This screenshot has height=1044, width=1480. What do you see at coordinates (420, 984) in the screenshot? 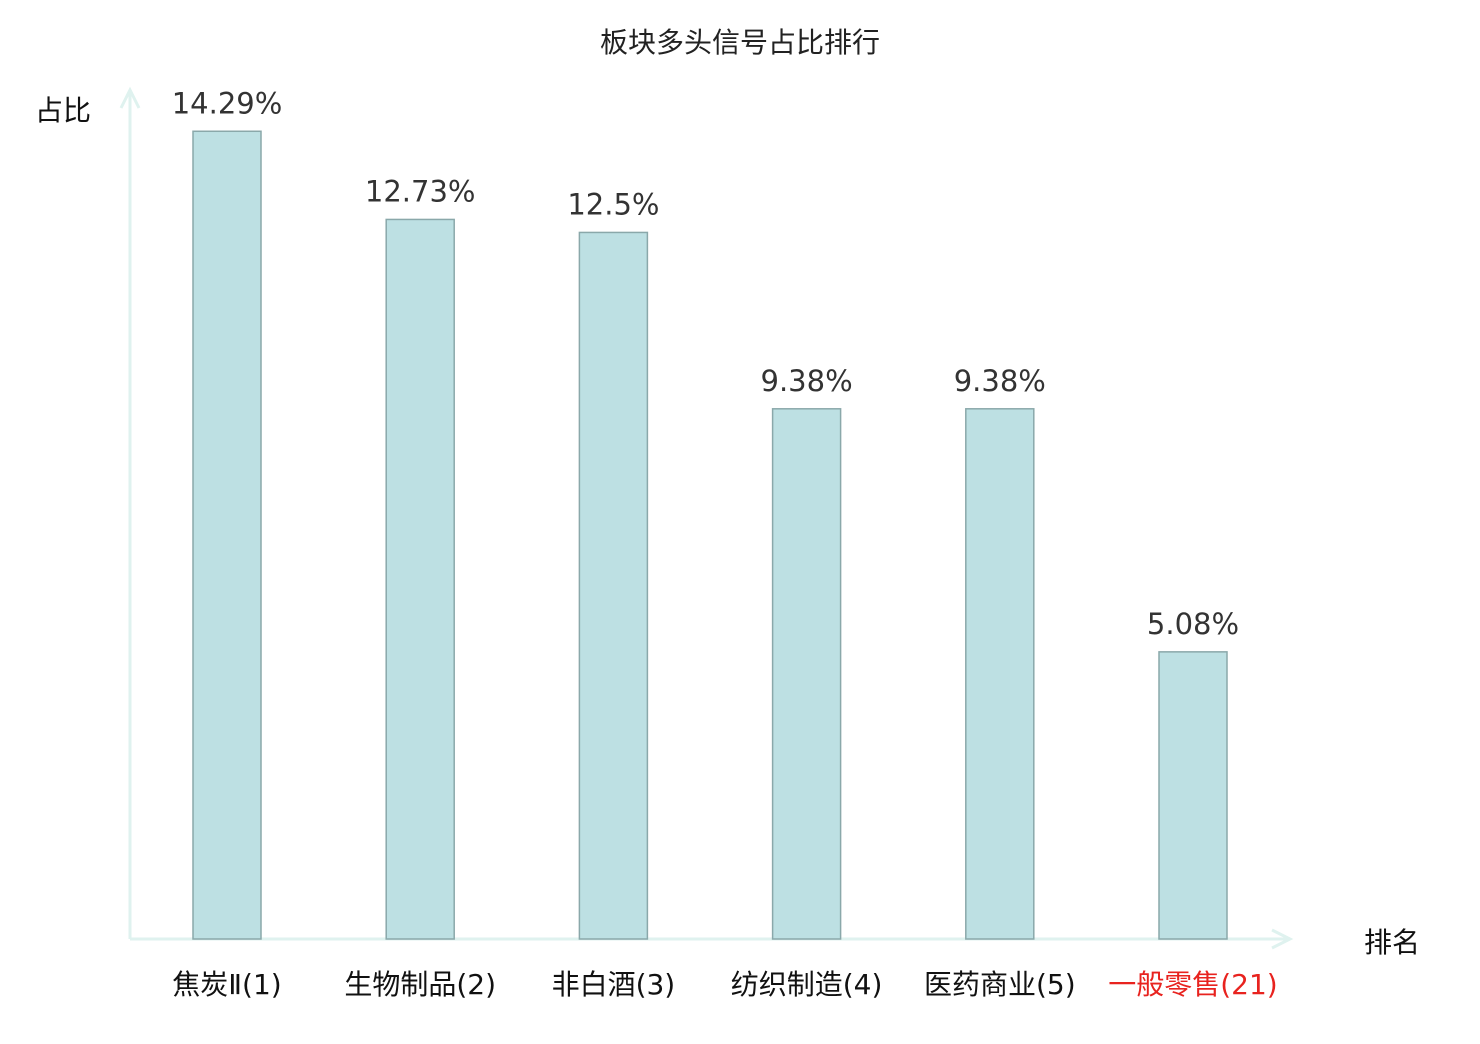
I see `x-tick-label: 生物制品(2)` at bounding box center [420, 984].